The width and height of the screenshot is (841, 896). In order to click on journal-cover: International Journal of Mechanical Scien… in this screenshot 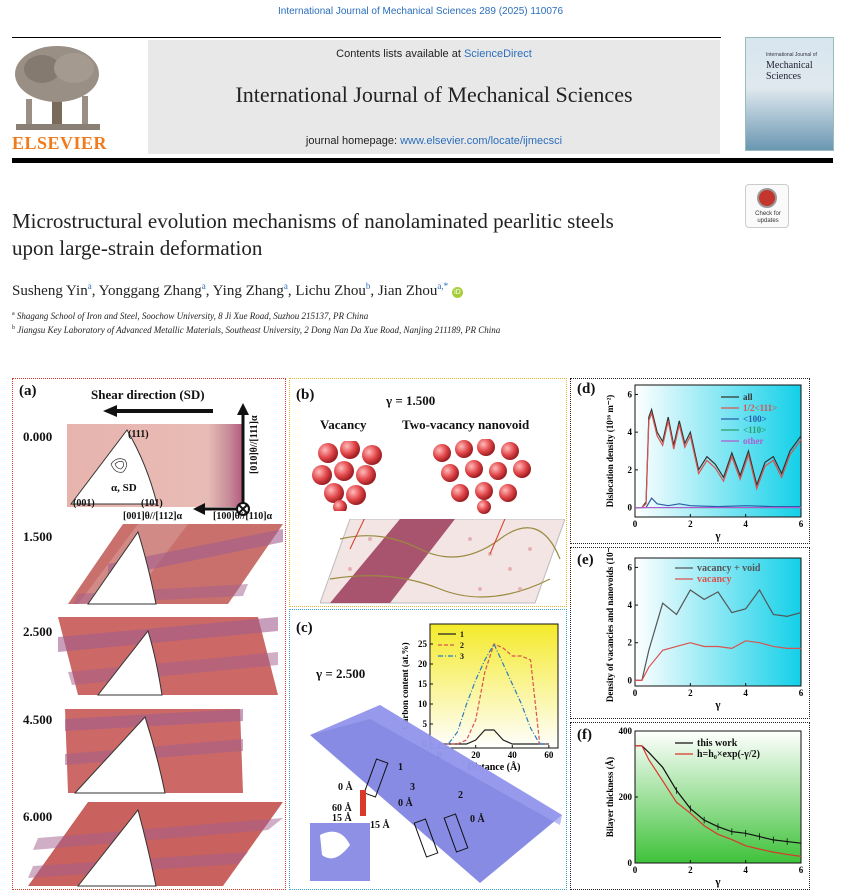, I will do `click(789, 94)`.